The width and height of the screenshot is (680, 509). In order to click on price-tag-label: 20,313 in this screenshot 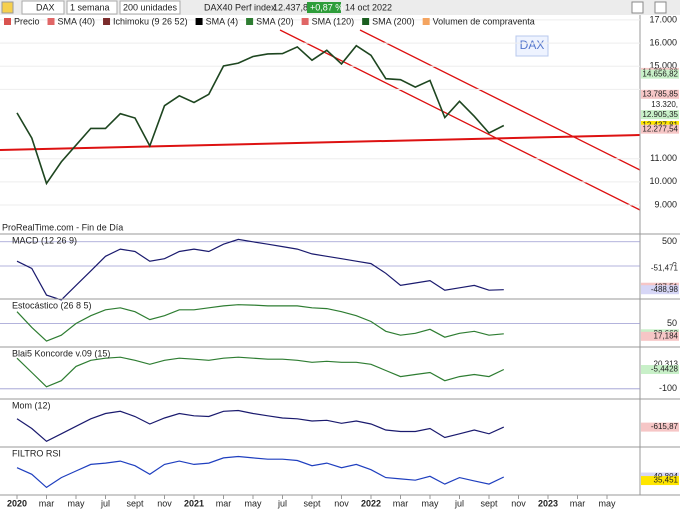, I will do `click(666, 363)`.